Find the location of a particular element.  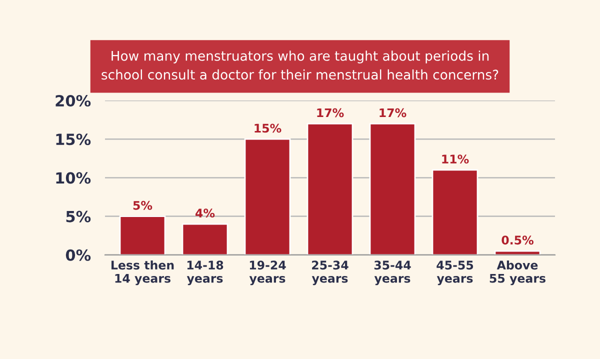

x-tick-label: 19-24 years is located at coordinates (267, 273).